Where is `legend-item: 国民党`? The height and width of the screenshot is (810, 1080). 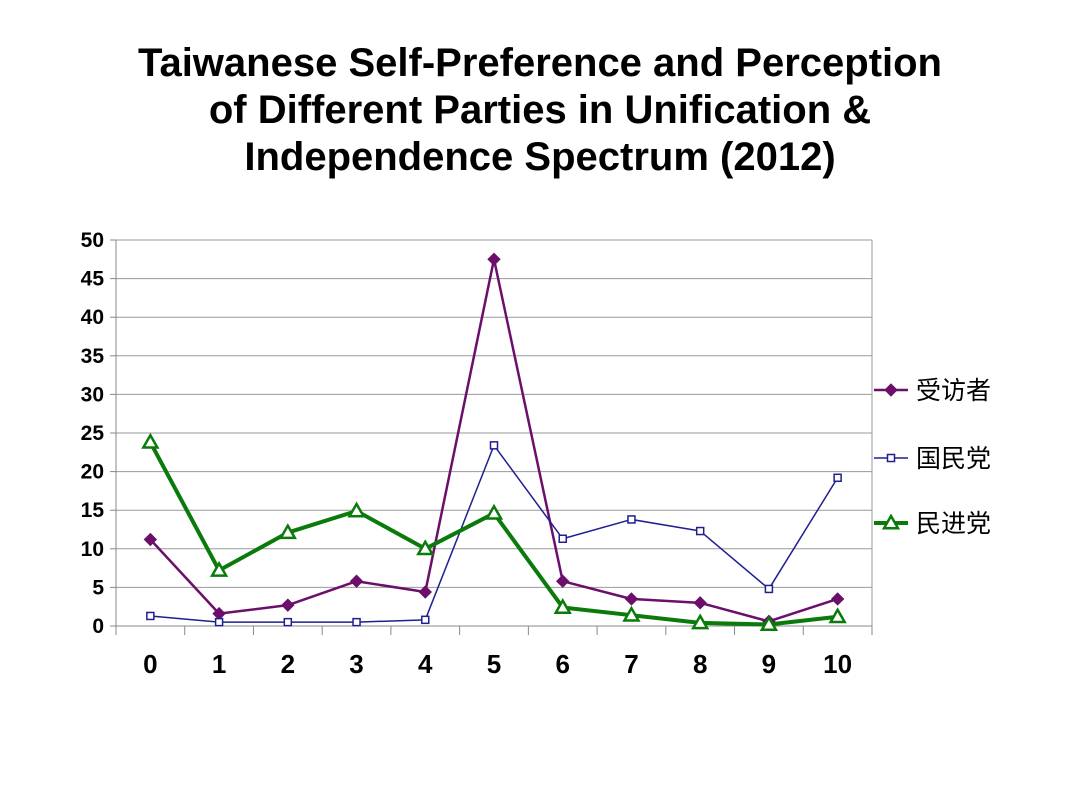 legend-item: 国民党 is located at coordinates (932, 458).